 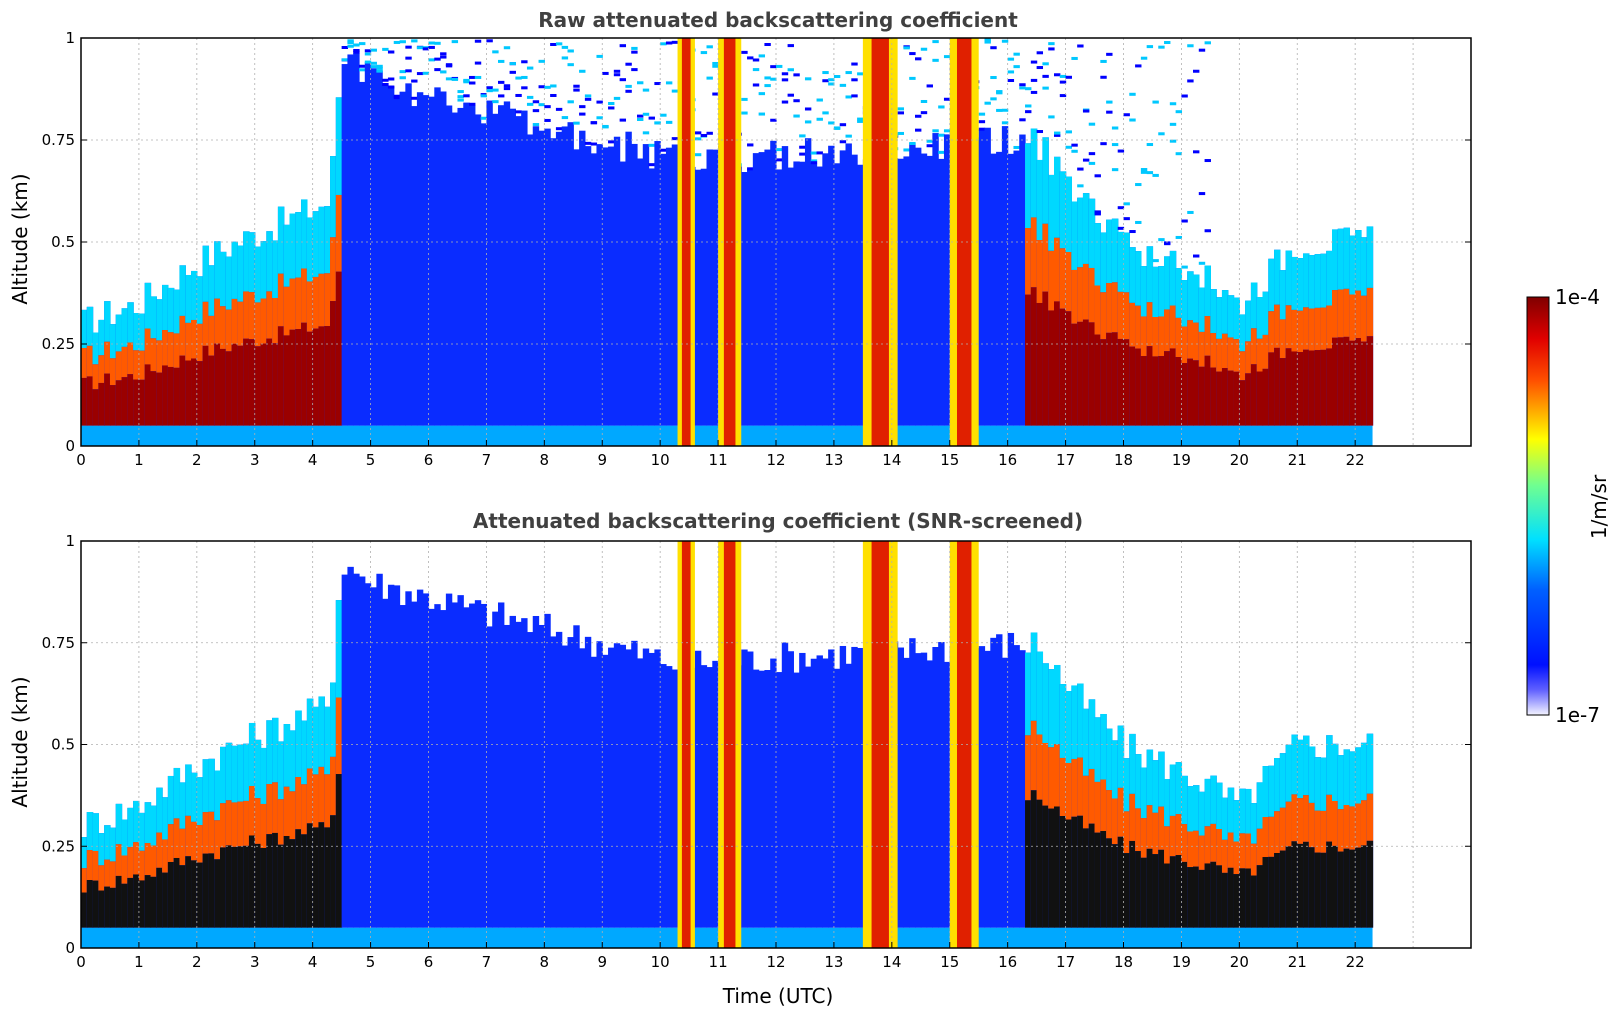 I want to click on x-tick-label: 3, so click(x=255, y=962).